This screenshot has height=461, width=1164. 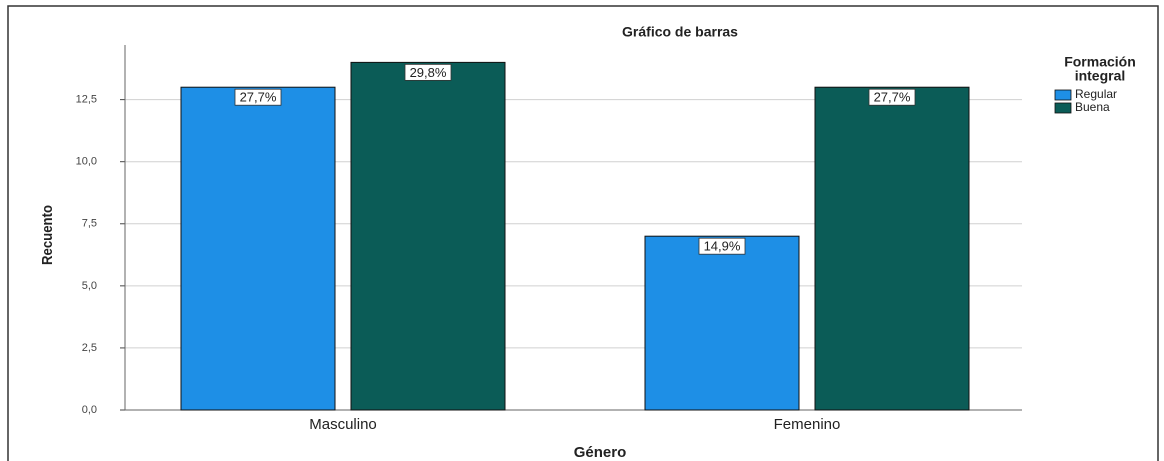 I want to click on data-label: 29,8%, so click(x=428, y=72).